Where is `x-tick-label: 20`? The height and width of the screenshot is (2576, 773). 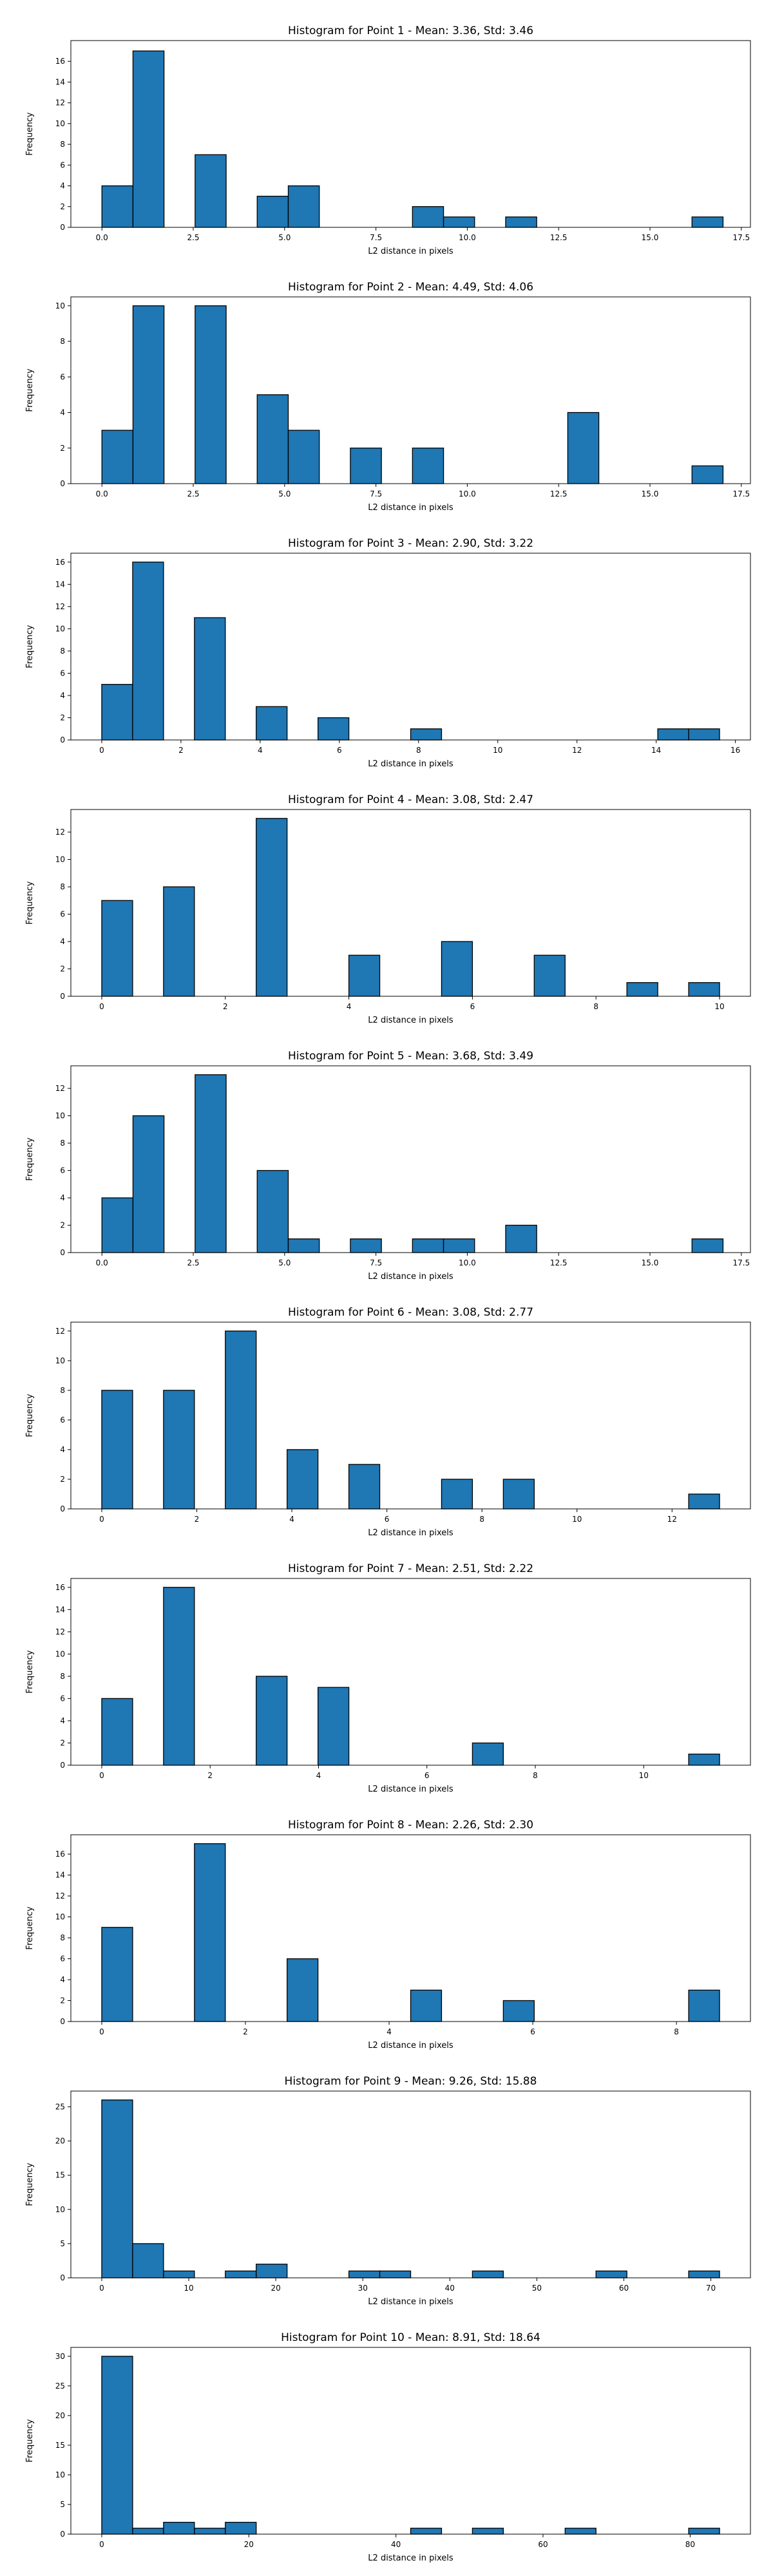 x-tick-label: 20 is located at coordinates (275, 2289).